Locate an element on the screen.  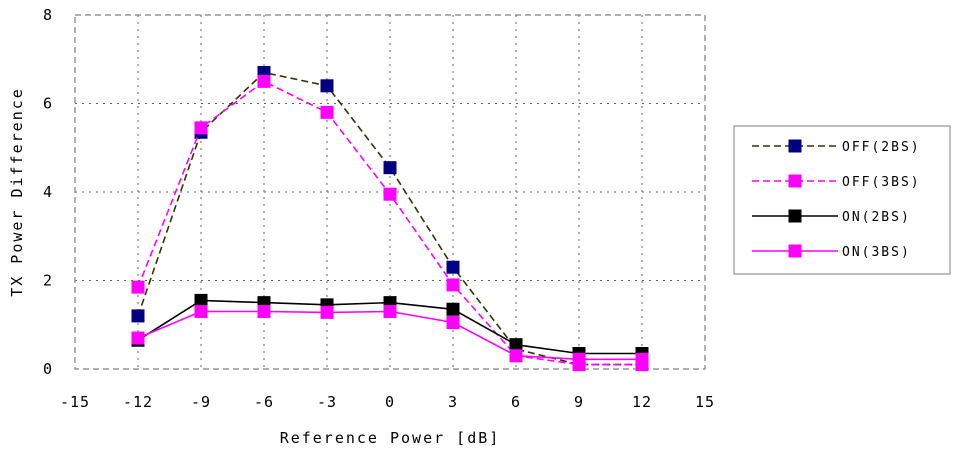
x-axis-title: Reference Power [dB] is located at coordinates (390, 438).